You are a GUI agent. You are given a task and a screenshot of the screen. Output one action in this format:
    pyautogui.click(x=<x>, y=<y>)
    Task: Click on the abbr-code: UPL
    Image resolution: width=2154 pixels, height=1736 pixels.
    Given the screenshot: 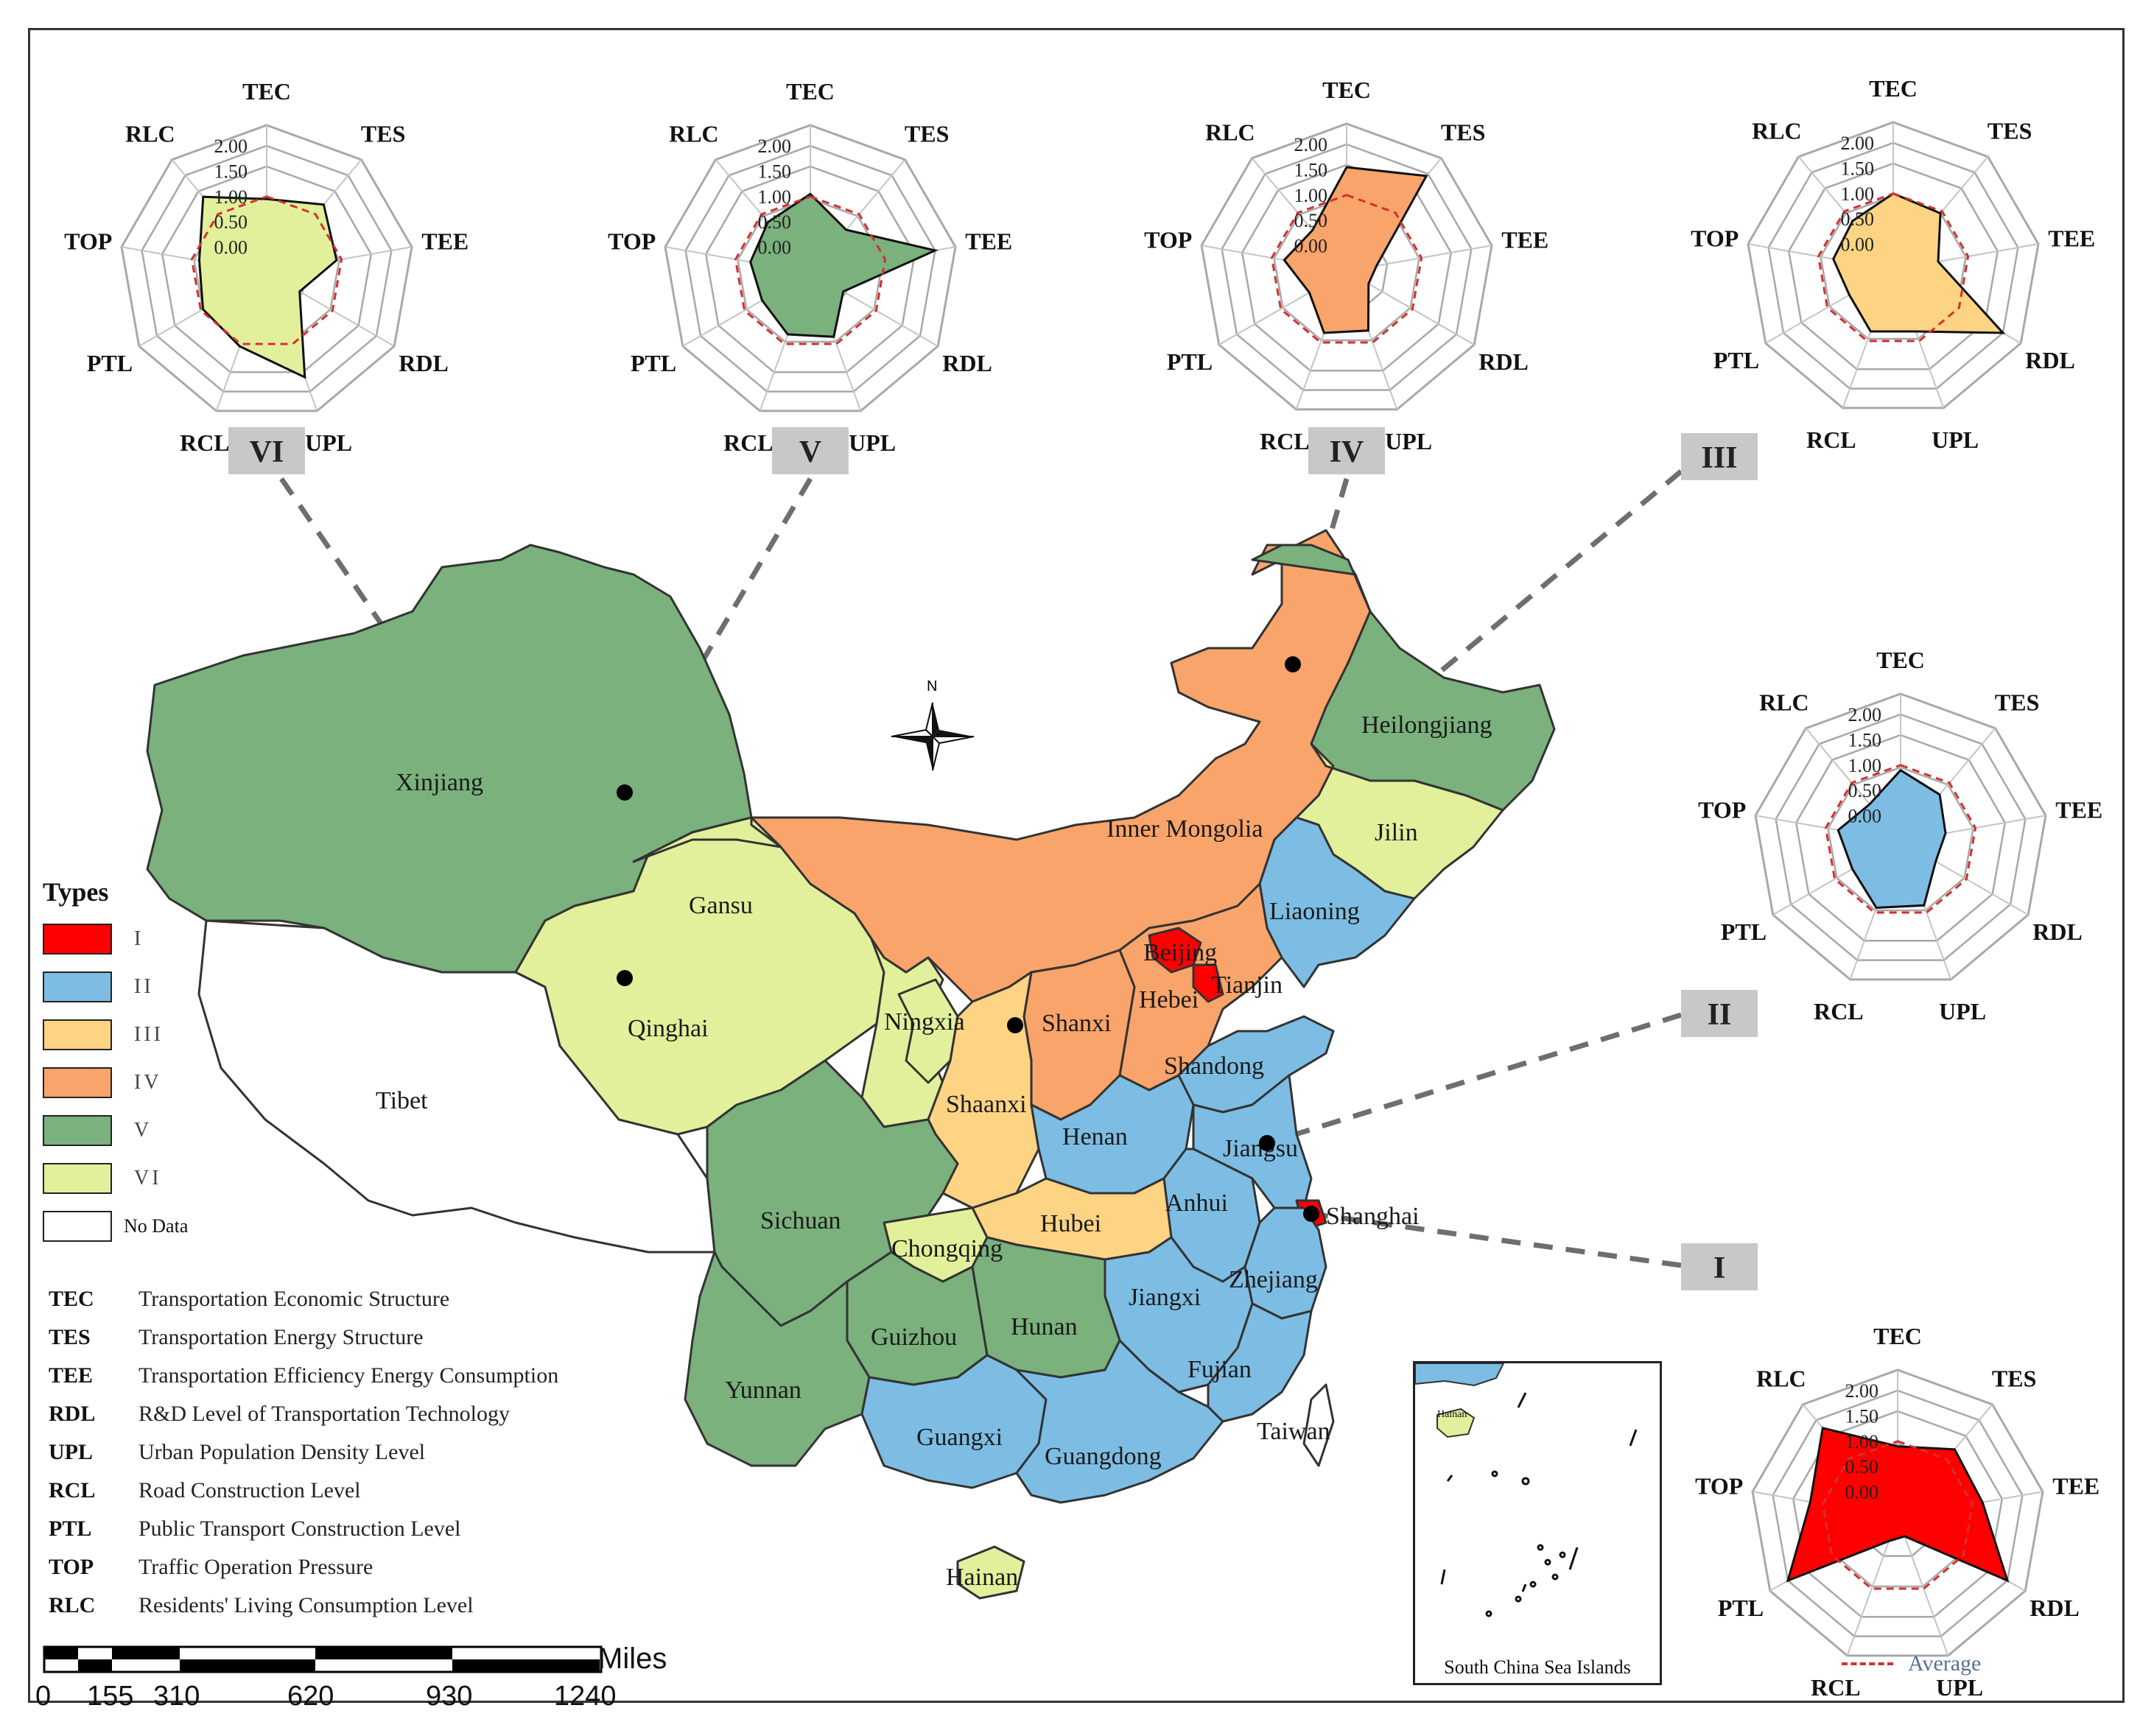 What is the action you would take?
    pyautogui.click(x=71, y=1452)
    